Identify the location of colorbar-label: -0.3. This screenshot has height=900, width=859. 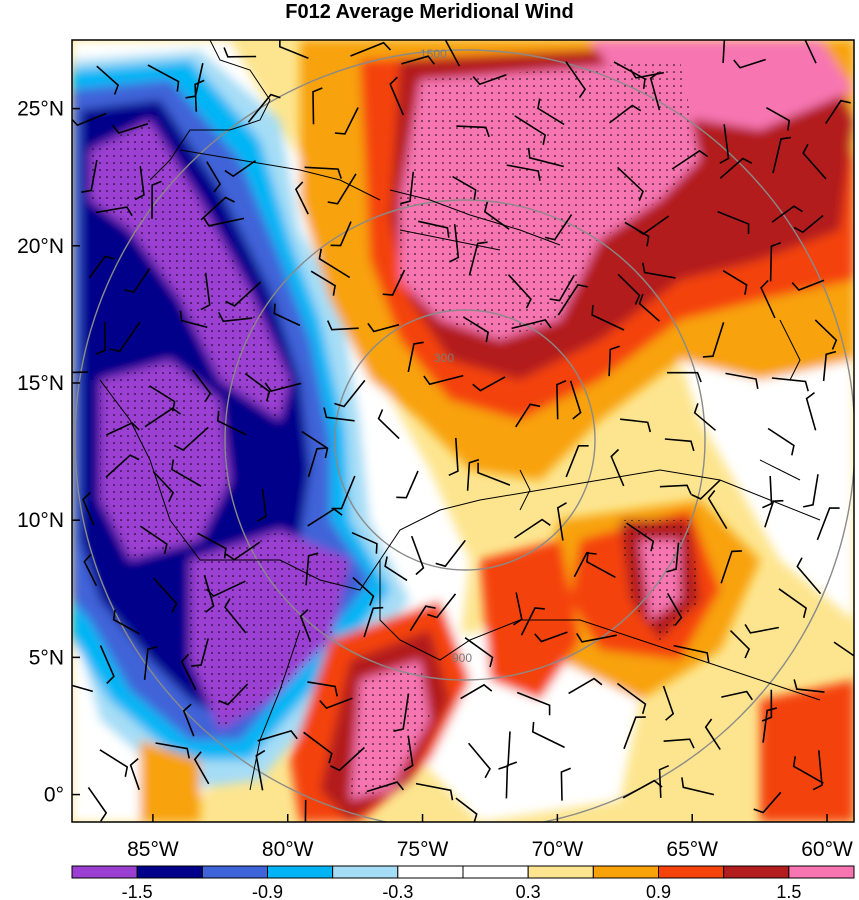
(397, 891).